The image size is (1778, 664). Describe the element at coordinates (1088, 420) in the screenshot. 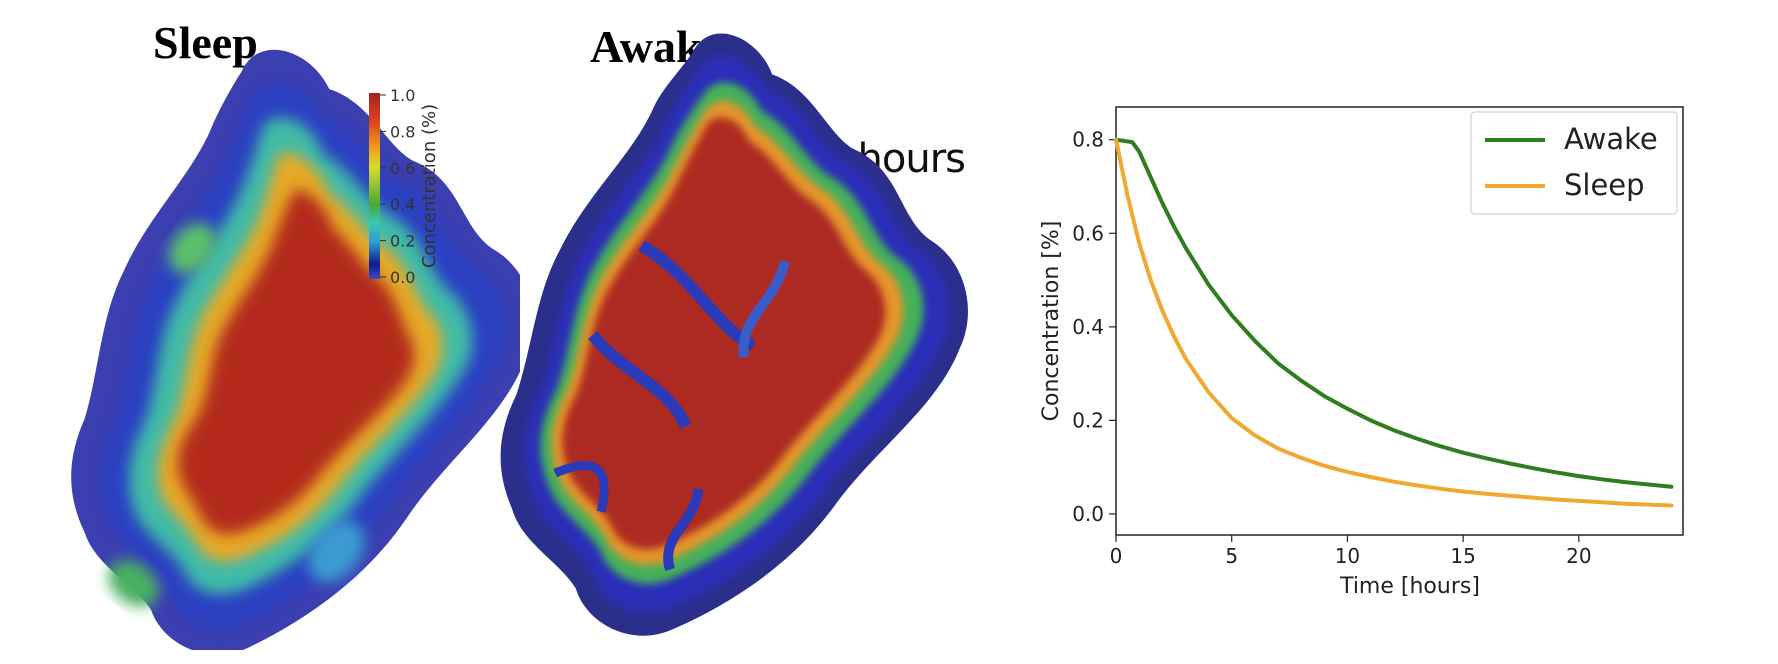

I see `y-tick-label: 0.2` at that location.